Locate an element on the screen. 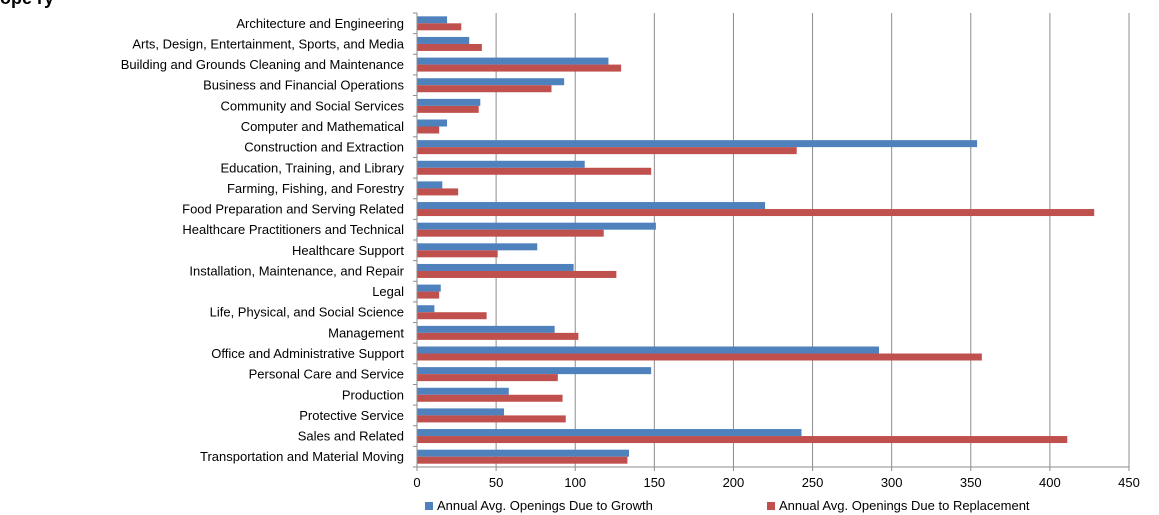 The image size is (1159, 515). legend-label-growth: Annual Avg. Openings Due to Growth is located at coordinates (545, 505).